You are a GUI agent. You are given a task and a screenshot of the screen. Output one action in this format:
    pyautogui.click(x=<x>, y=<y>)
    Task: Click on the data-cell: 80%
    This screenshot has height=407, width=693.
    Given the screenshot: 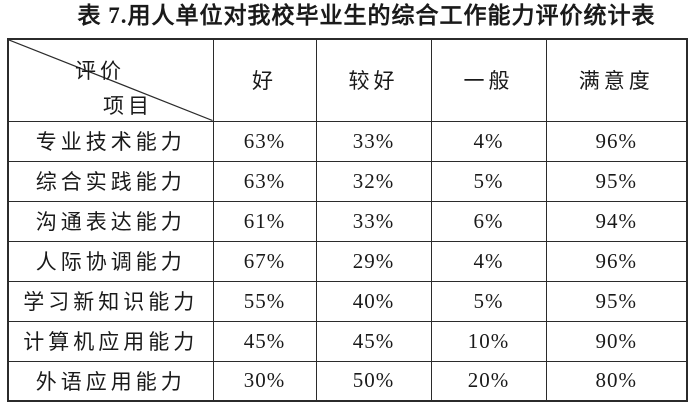 What is the action you would take?
    pyautogui.click(x=616, y=381)
    